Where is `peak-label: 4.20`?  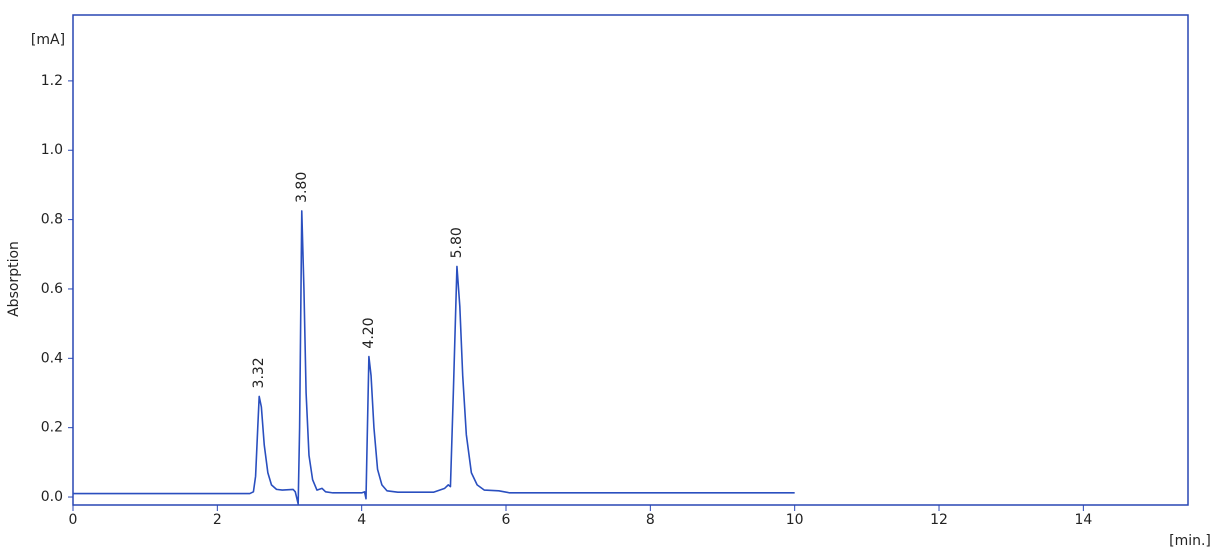 peak-label: 4.20 is located at coordinates (369, 332).